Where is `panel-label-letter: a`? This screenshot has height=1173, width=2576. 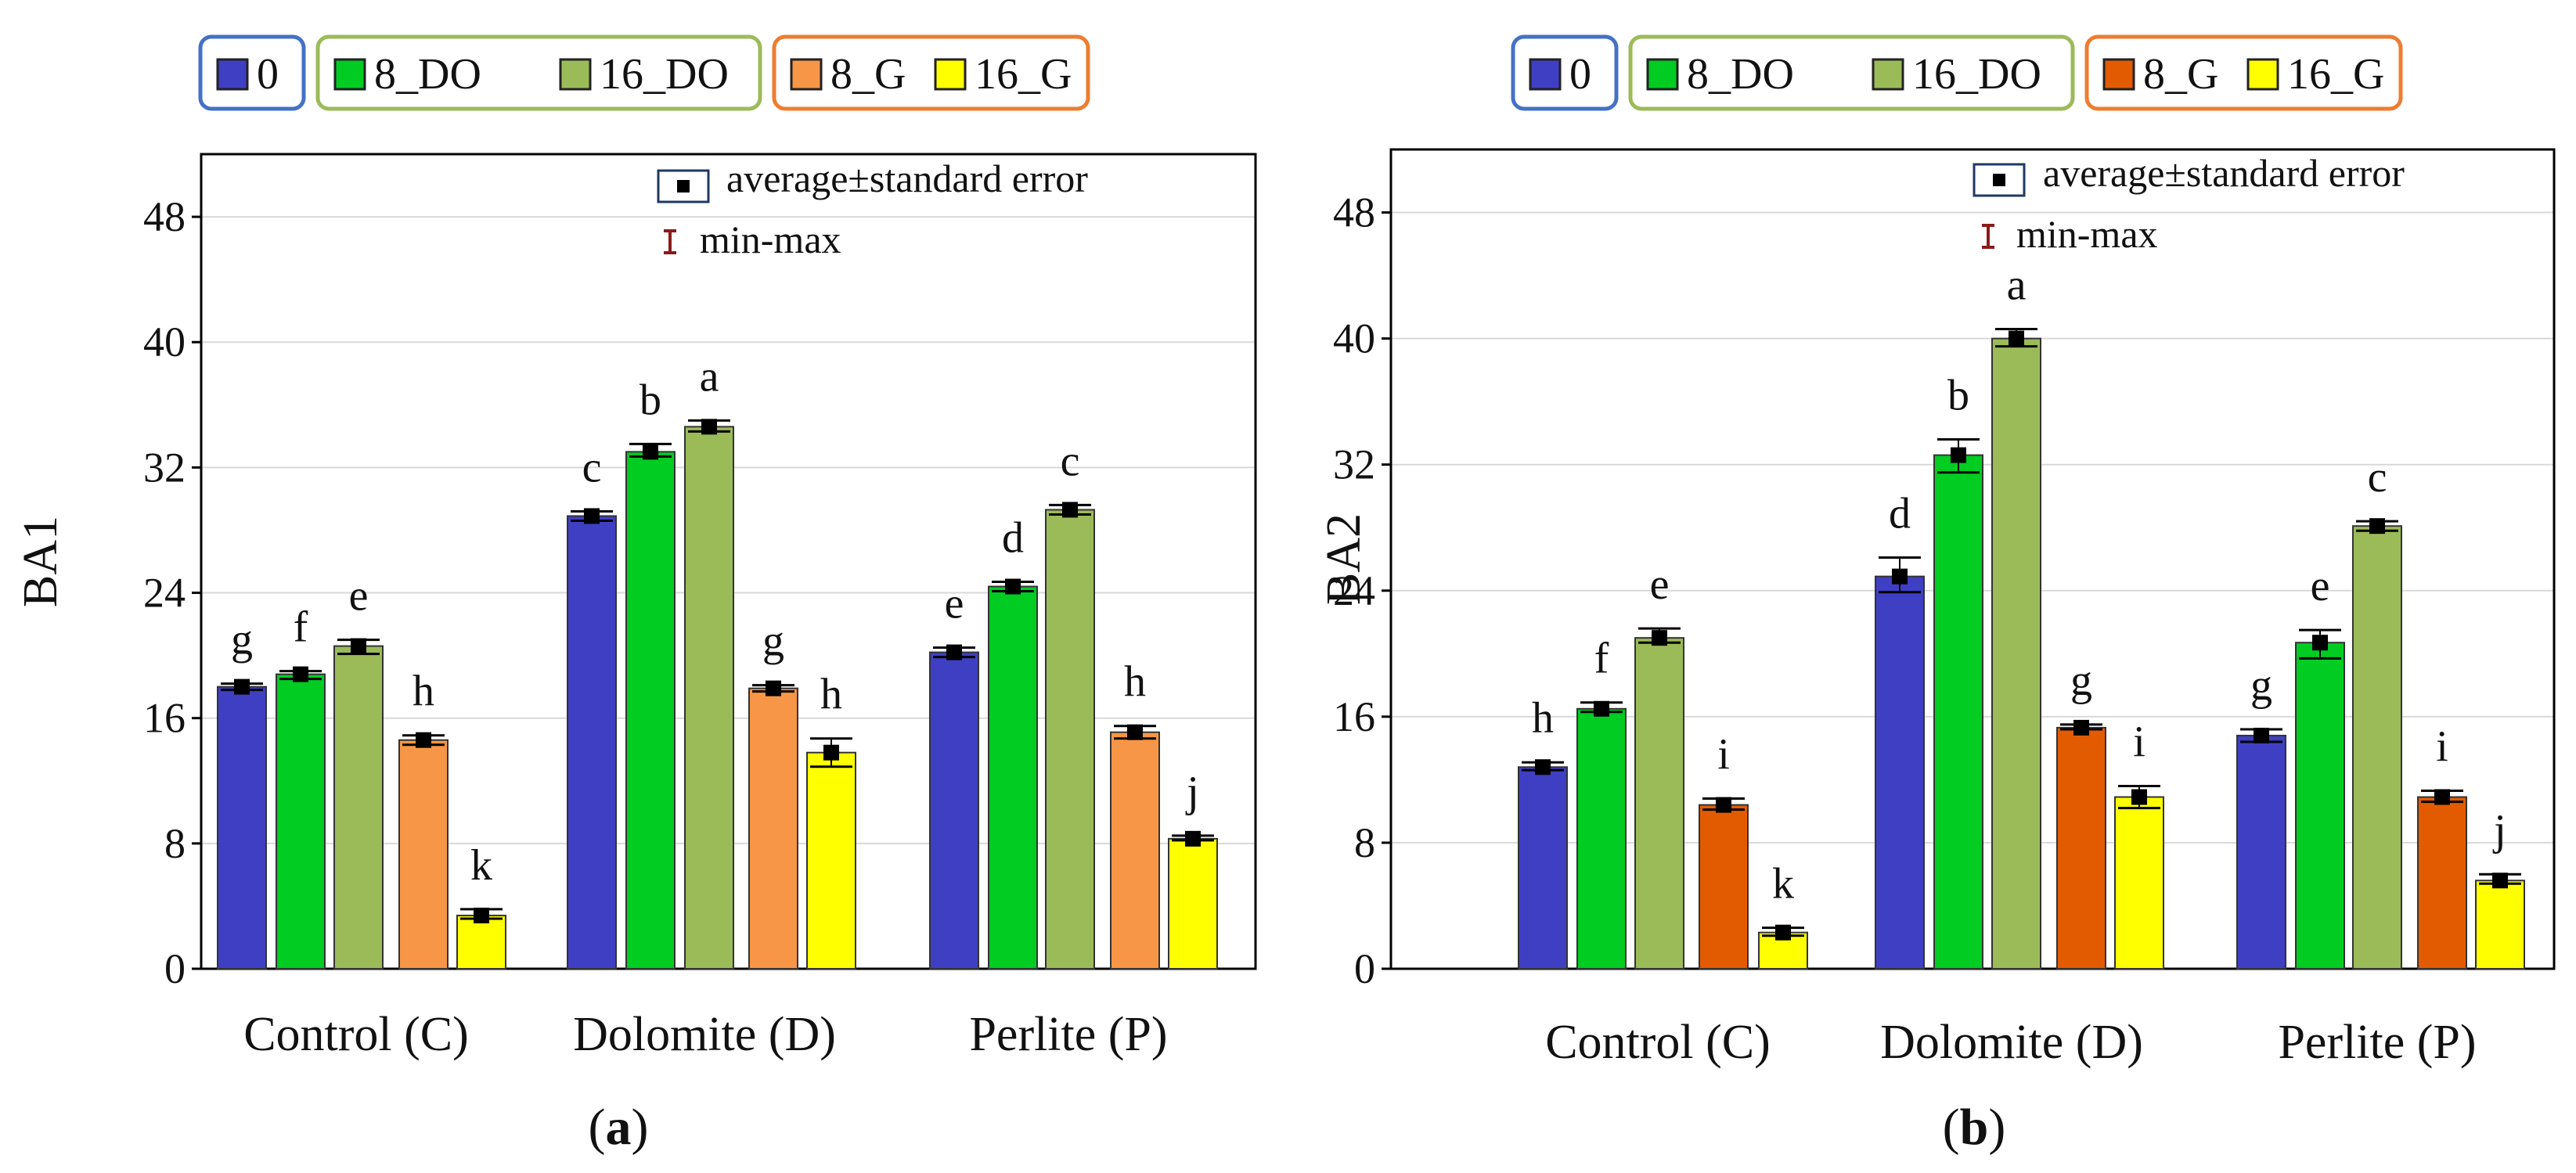
panel-label-letter: a is located at coordinates (619, 1127).